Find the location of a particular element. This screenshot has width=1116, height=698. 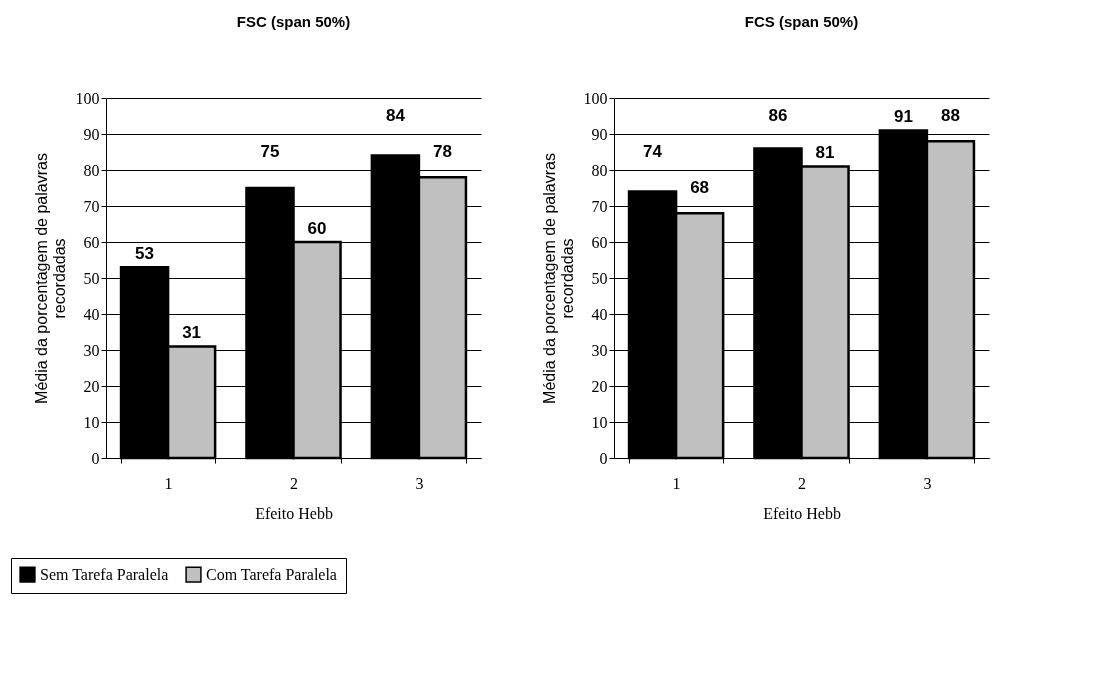

legend-label: Sem Tarefa Paralela is located at coordinates (104, 574).